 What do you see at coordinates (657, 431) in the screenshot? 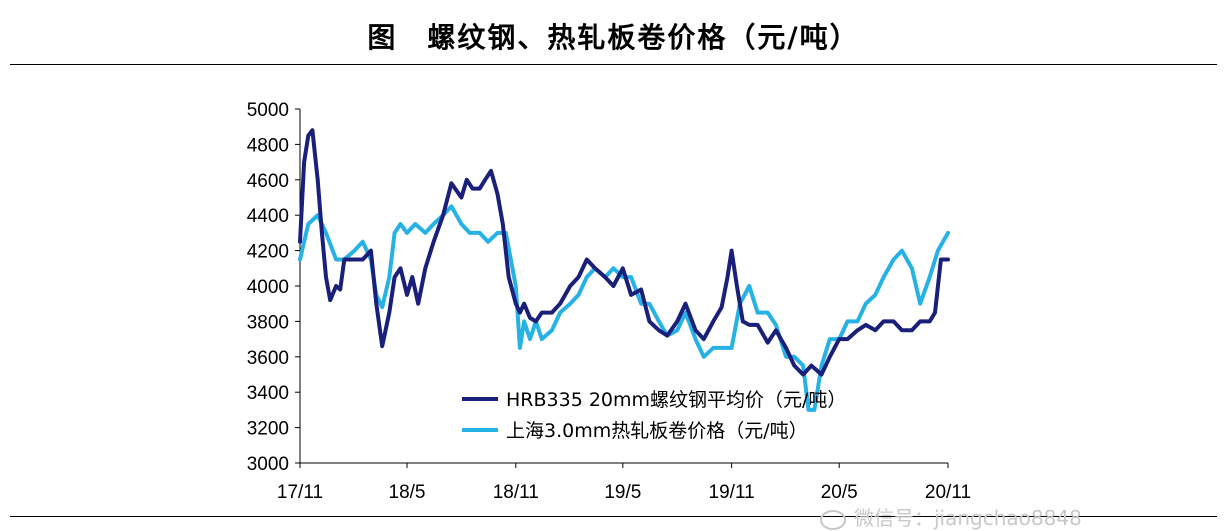
I see `legend-label: 上海3.0mm热轧板卷价格（元/吨）` at bounding box center [657, 431].